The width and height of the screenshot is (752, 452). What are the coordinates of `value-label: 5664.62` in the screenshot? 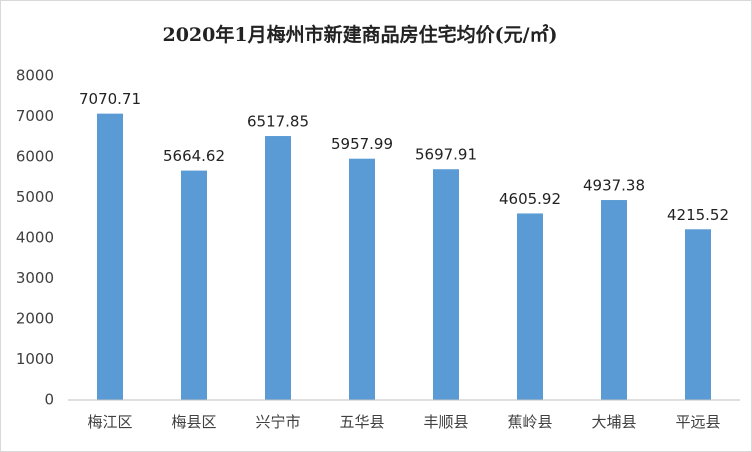 It's located at (194, 156).